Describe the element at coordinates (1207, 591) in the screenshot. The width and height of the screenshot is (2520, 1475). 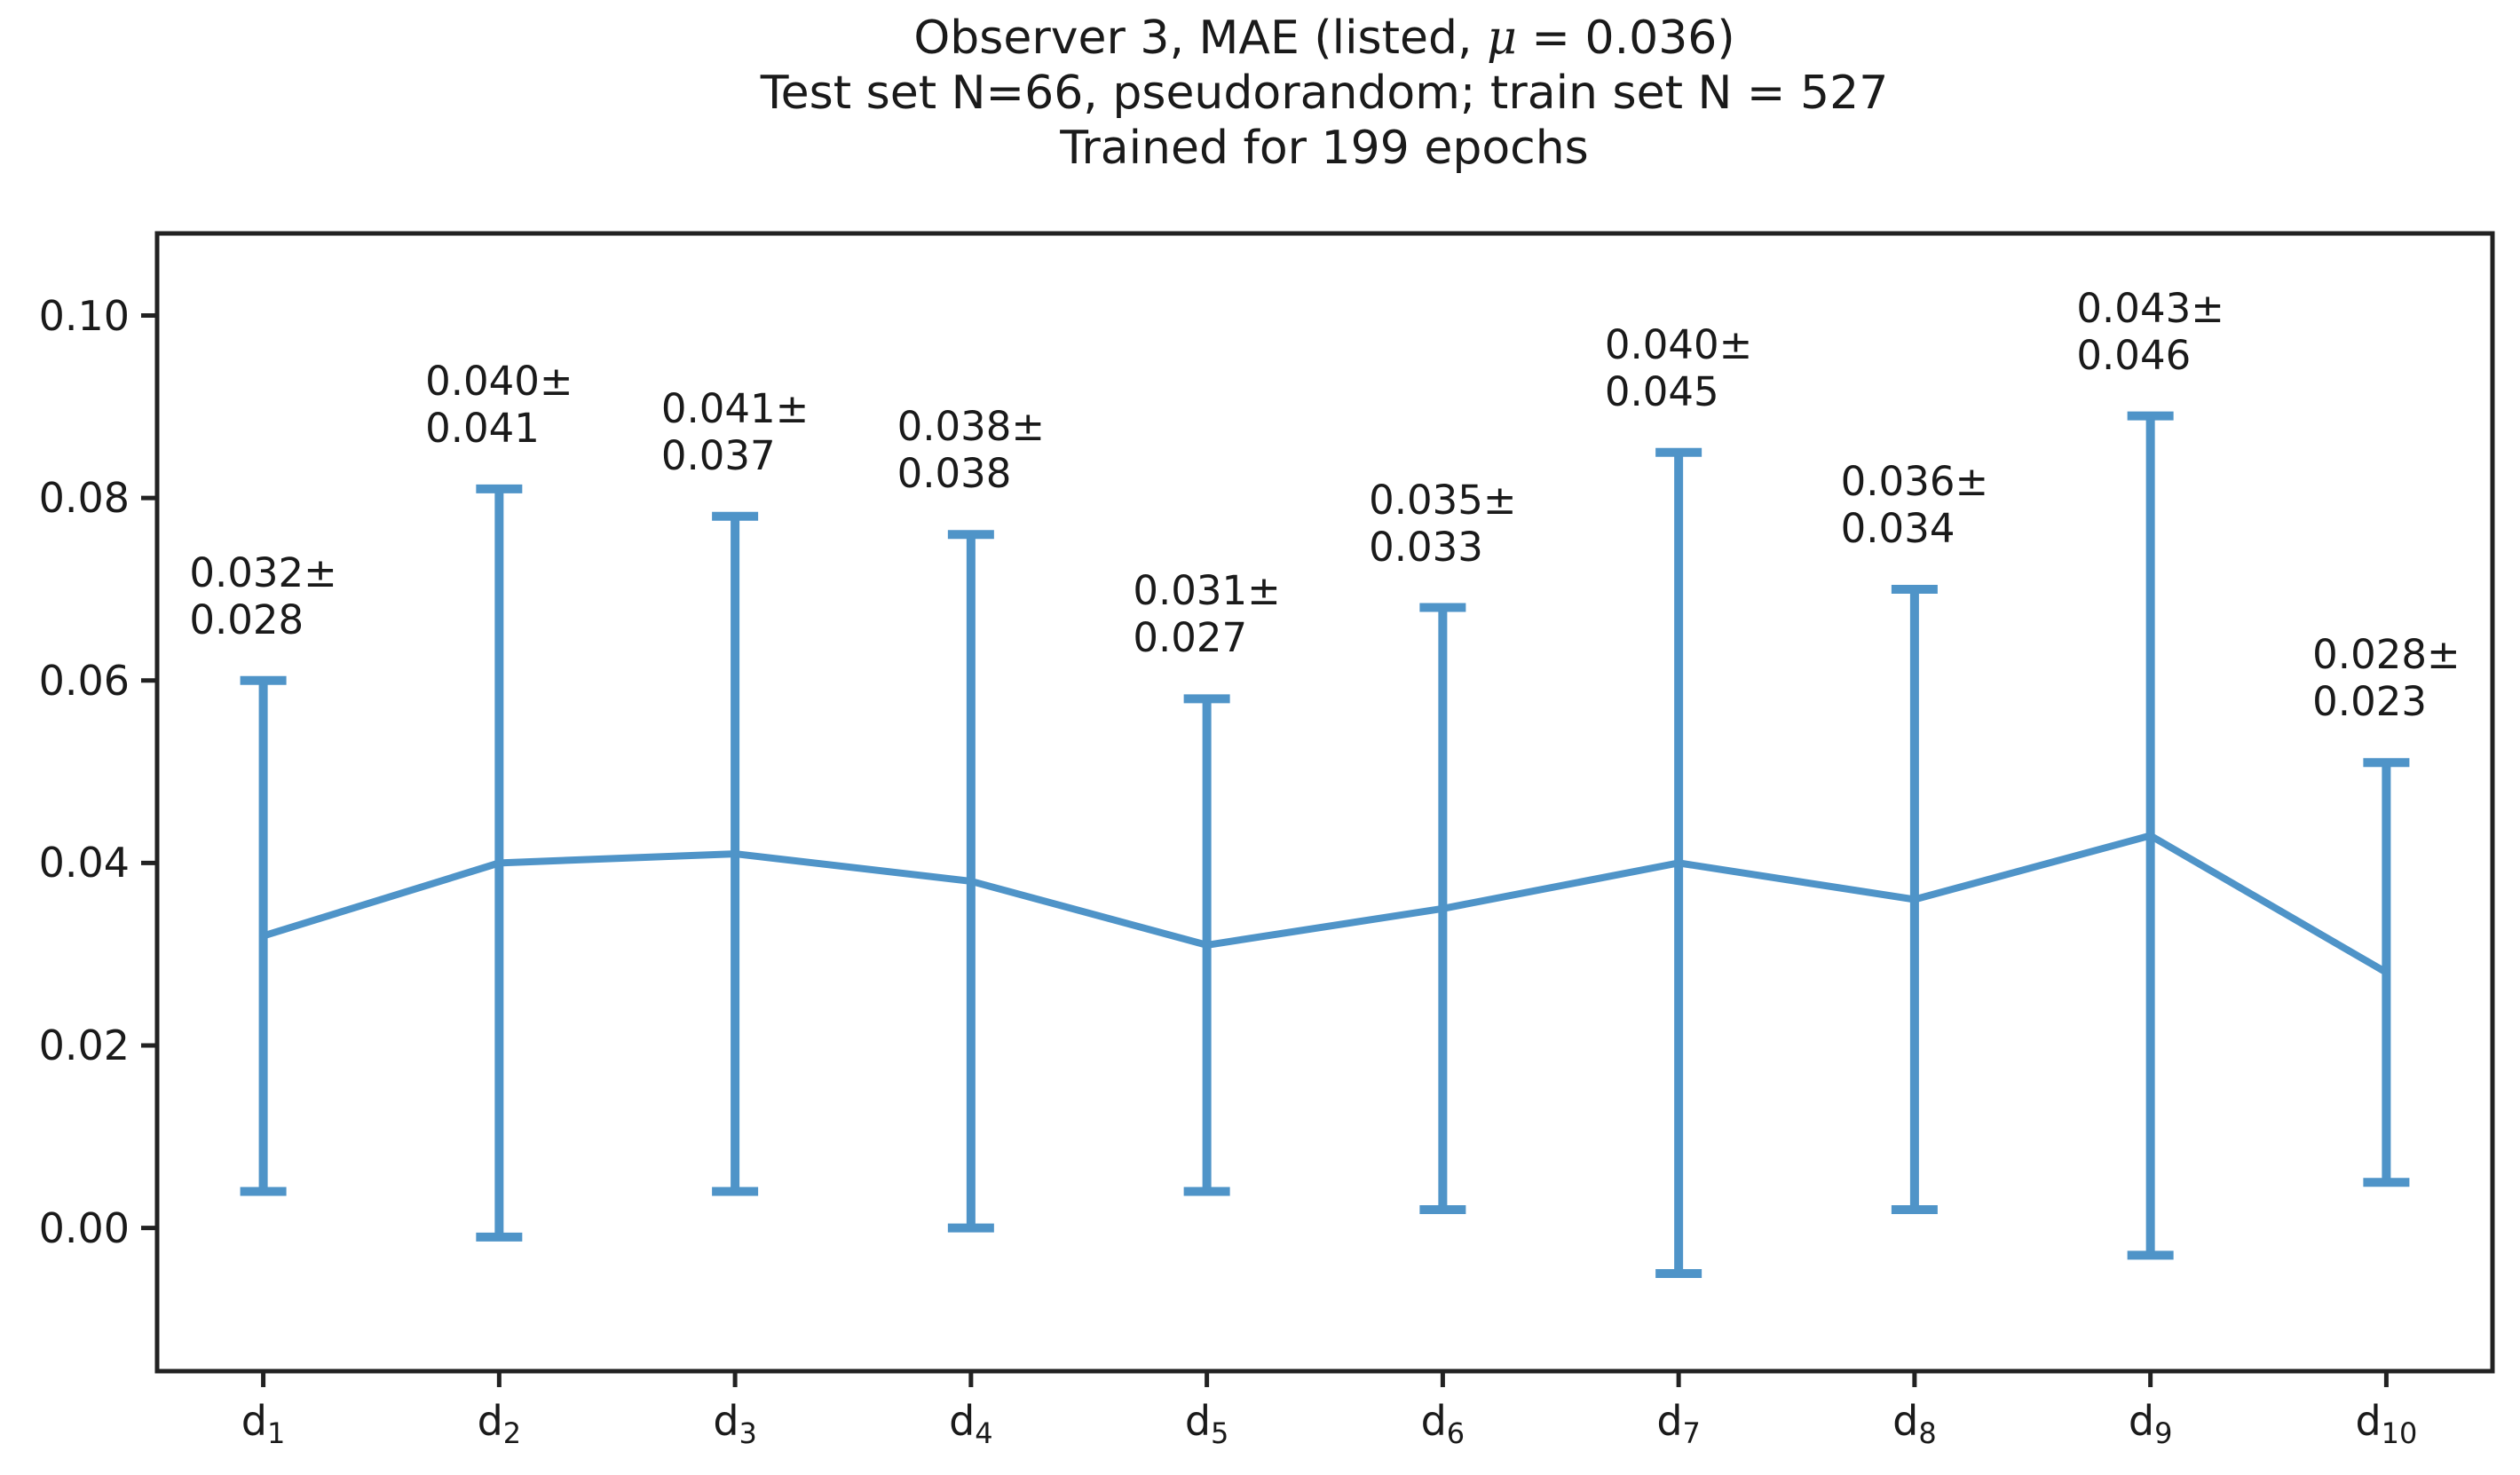
I see `annotation-line-mean: 0.031±` at that location.